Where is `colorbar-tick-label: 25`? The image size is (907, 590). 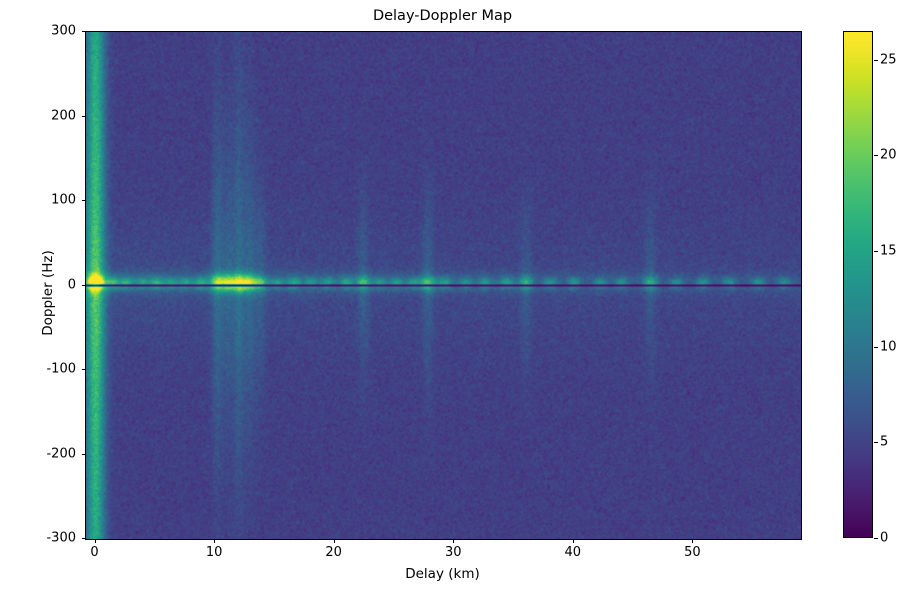 colorbar-tick-label: 25 is located at coordinates (888, 60).